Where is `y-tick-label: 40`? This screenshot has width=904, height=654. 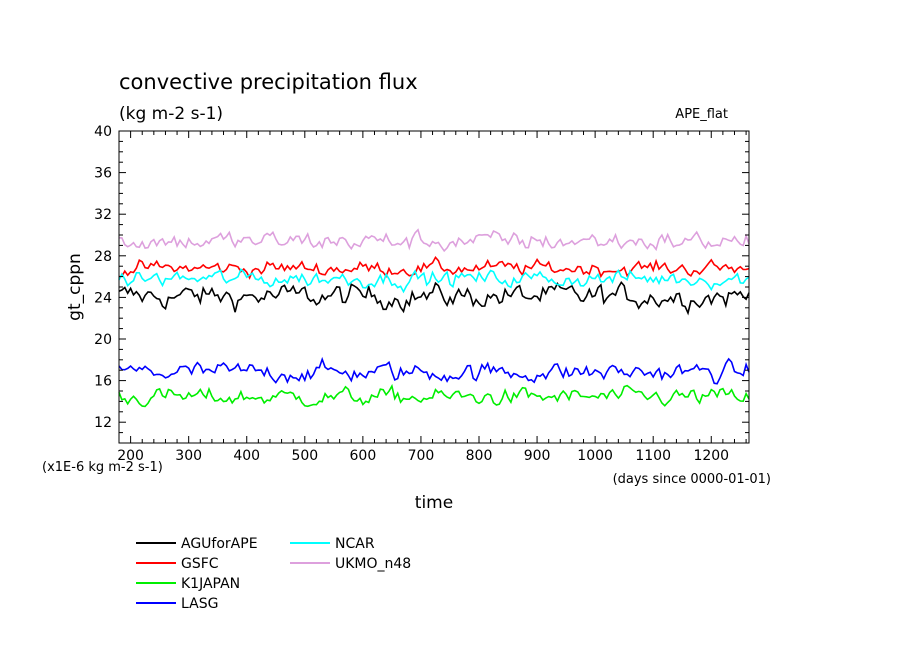
y-tick-label: 40 is located at coordinates (103, 132).